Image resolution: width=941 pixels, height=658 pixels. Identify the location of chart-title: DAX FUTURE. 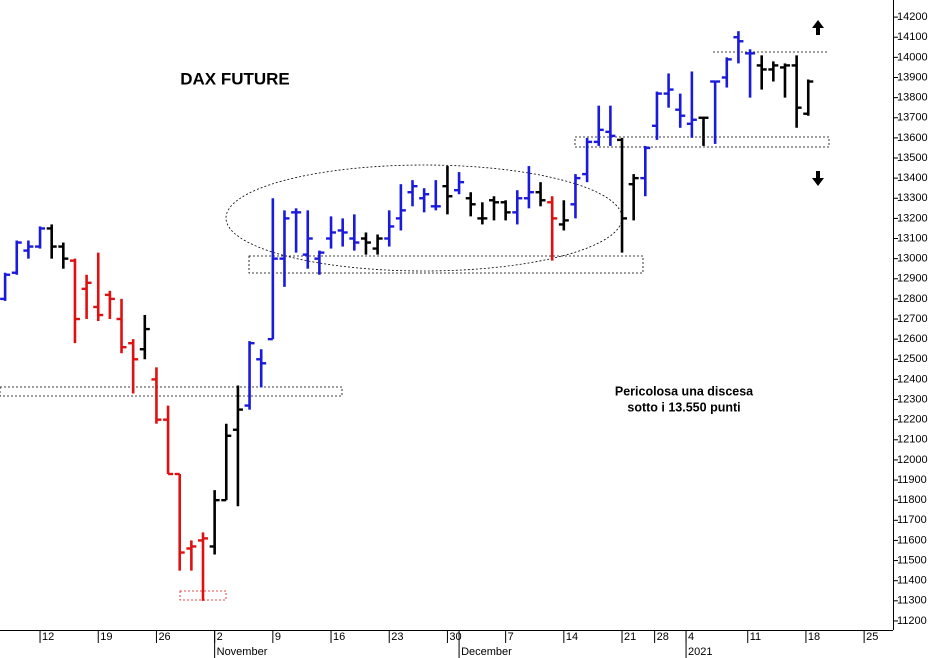
(235, 78).